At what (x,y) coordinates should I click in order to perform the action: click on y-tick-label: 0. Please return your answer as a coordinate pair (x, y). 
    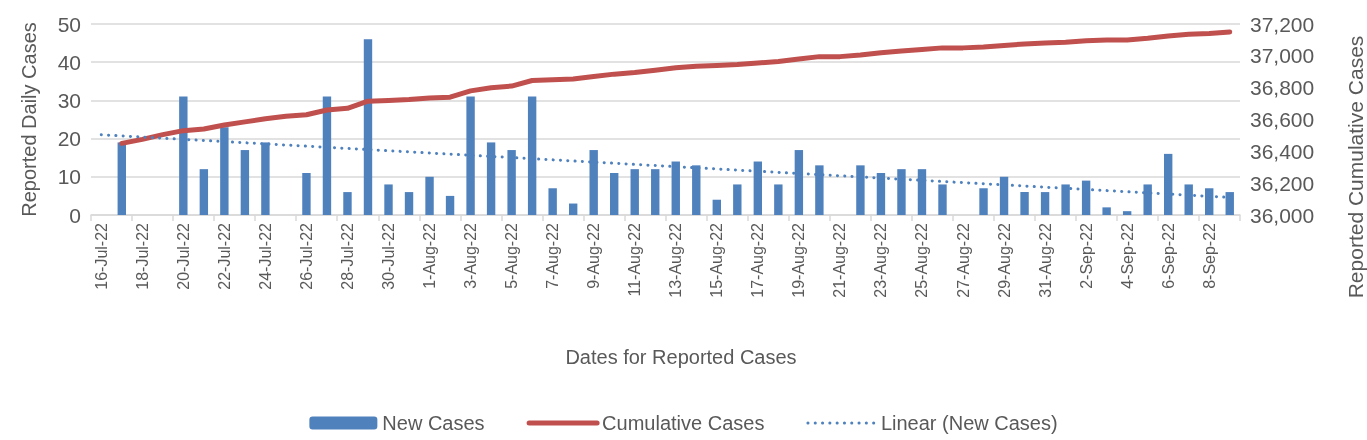
    Looking at the image, I should click on (75, 215).